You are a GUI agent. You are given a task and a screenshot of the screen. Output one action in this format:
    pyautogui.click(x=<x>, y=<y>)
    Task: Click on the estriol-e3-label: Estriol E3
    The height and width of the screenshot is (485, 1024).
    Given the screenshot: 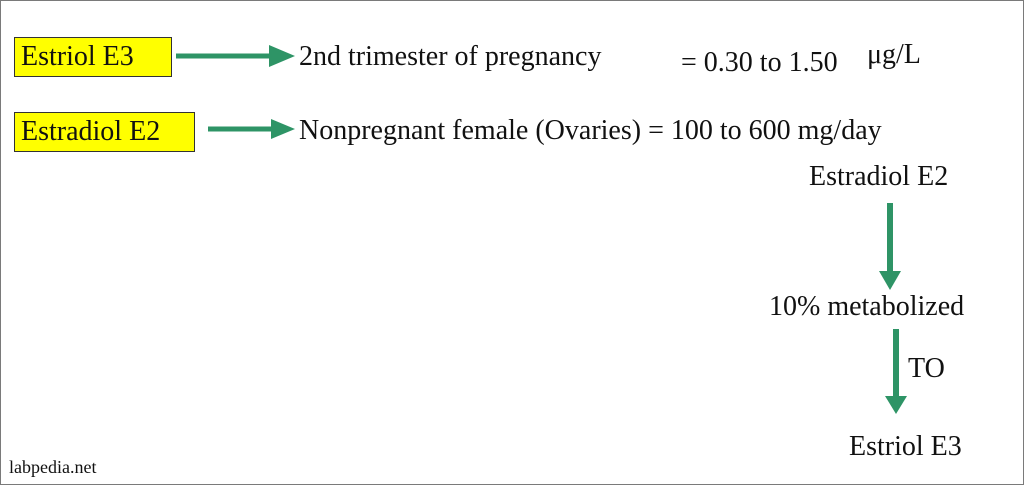 What is the action you would take?
    pyautogui.click(x=93, y=57)
    